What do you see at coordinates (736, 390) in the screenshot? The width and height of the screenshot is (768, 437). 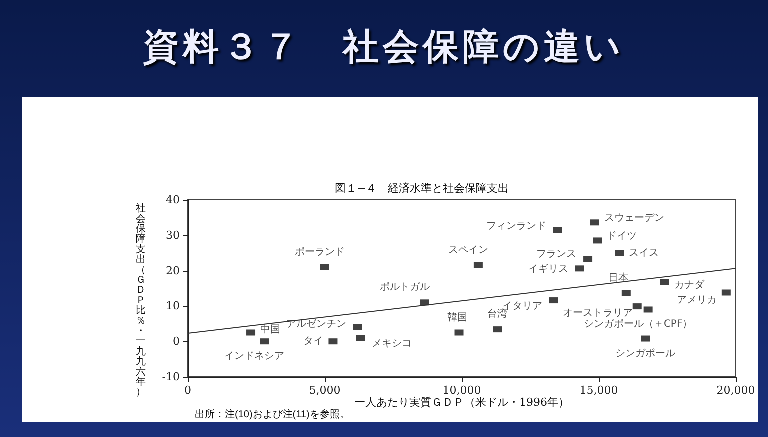 I see `x-tick-label: 20,000` at bounding box center [736, 390].